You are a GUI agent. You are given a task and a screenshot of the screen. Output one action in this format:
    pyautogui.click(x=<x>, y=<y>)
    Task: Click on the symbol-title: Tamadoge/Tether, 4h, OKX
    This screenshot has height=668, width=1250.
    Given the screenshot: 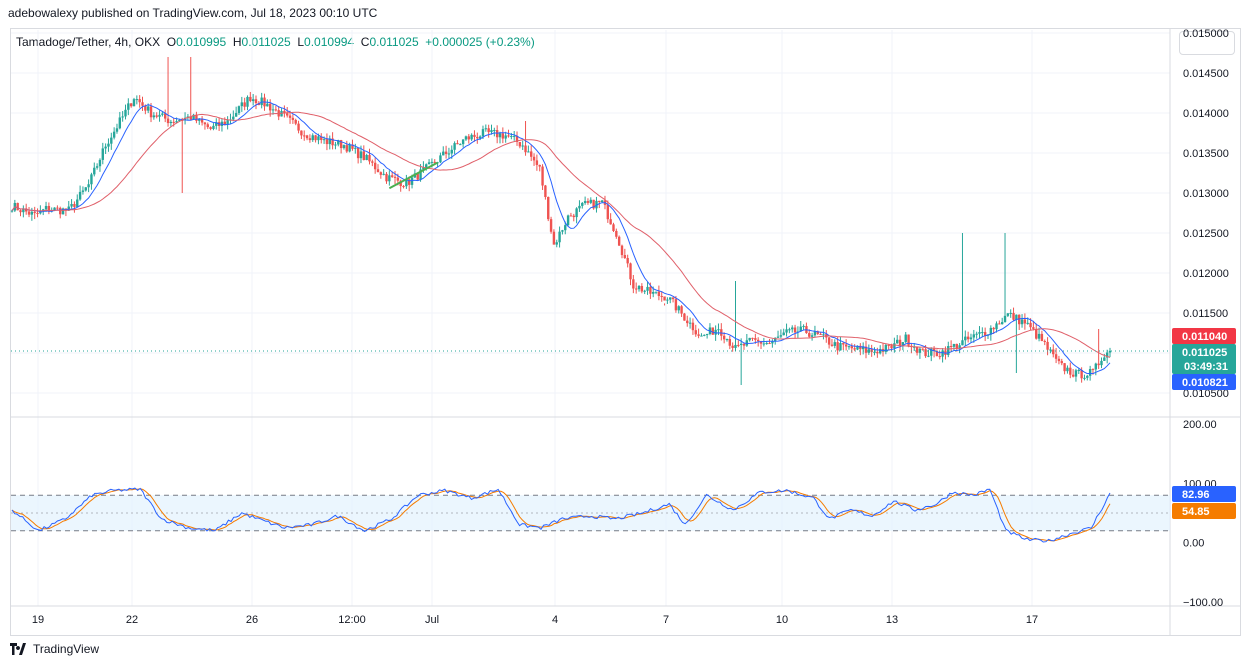 What is the action you would take?
    pyautogui.click(x=88, y=42)
    